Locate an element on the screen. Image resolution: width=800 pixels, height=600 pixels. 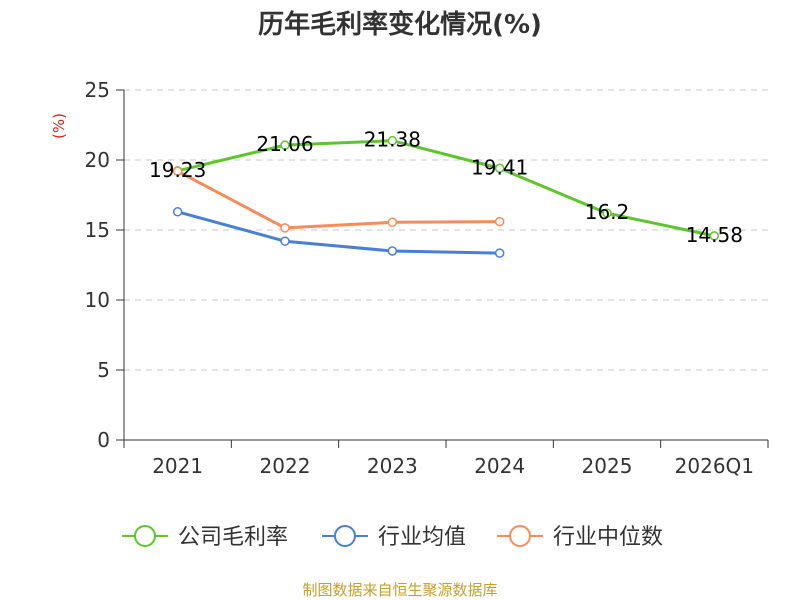
data-labels: 19.23 21.06 21.38 19.41 16.2 14.58 is located at coordinates (446, 187).